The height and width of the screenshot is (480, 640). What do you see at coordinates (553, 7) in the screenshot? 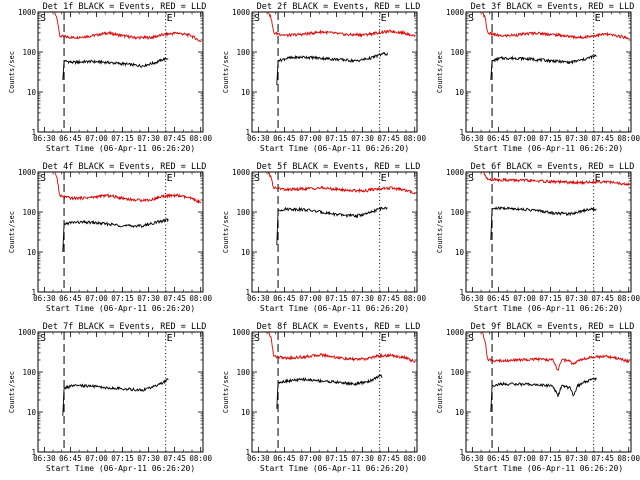
I see `panel-title: Det 3f BLACK = Events, RED = LLD` at bounding box center [553, 7].